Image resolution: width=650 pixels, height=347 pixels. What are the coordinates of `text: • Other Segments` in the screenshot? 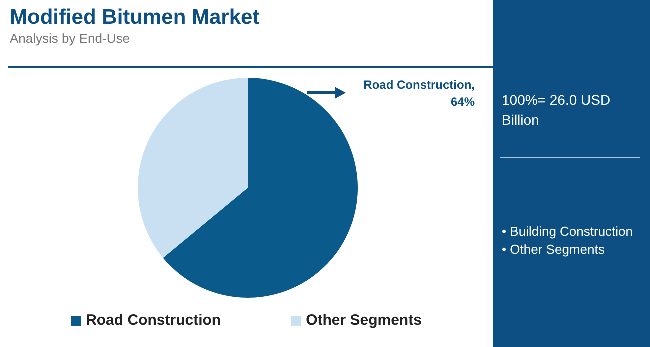 It's located at (553, 249).